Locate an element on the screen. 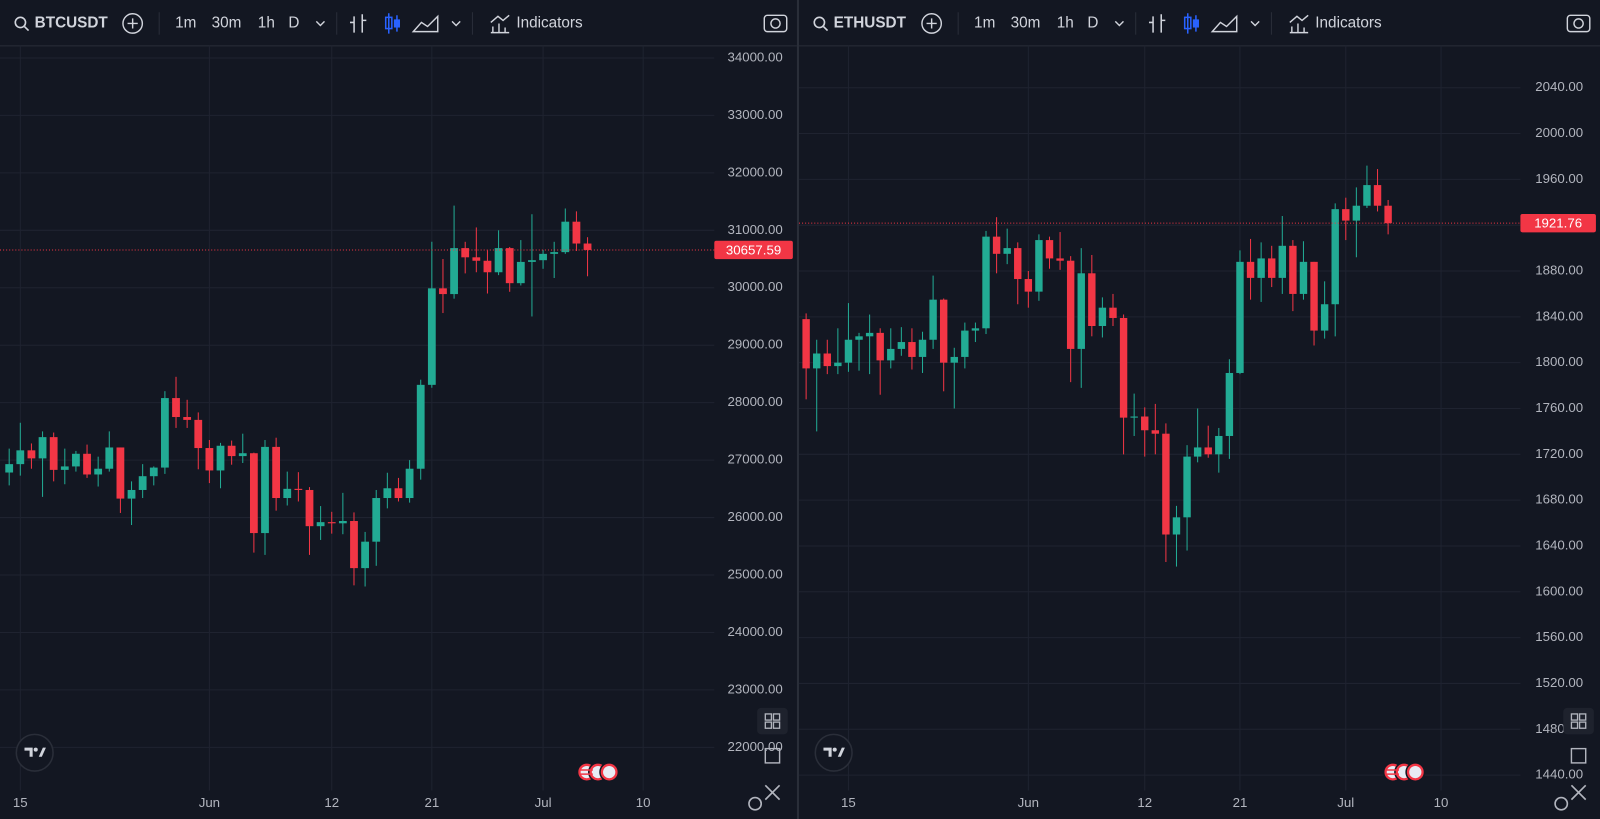  y-tick-label: 1880.00 is located at coordinates (1559, 270).